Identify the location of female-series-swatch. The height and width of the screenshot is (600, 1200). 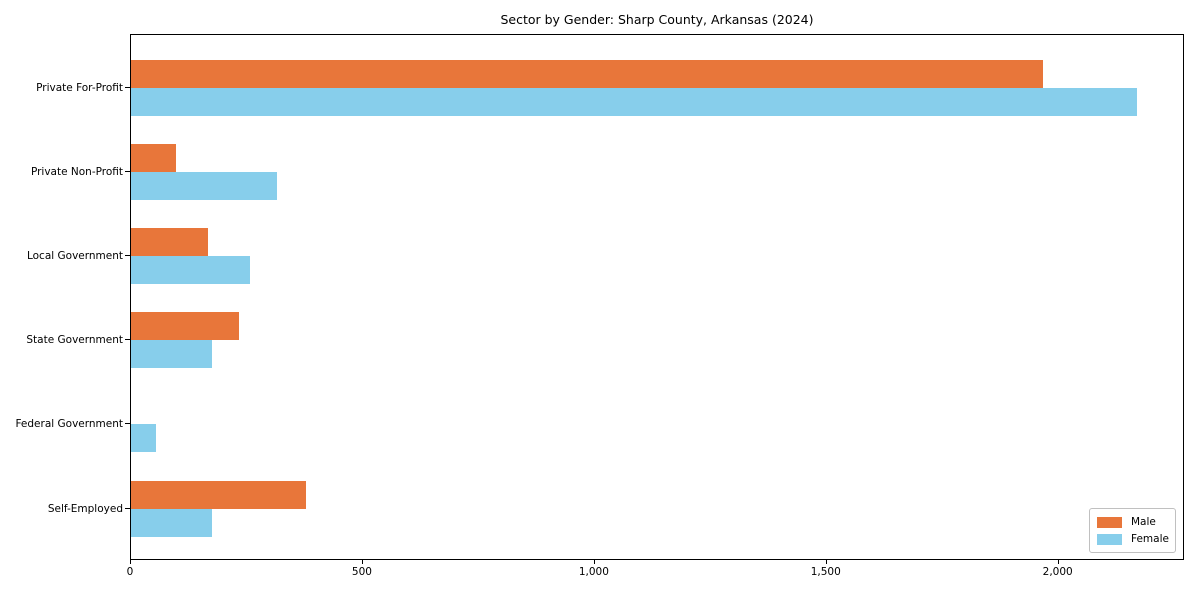
(1109, 539).